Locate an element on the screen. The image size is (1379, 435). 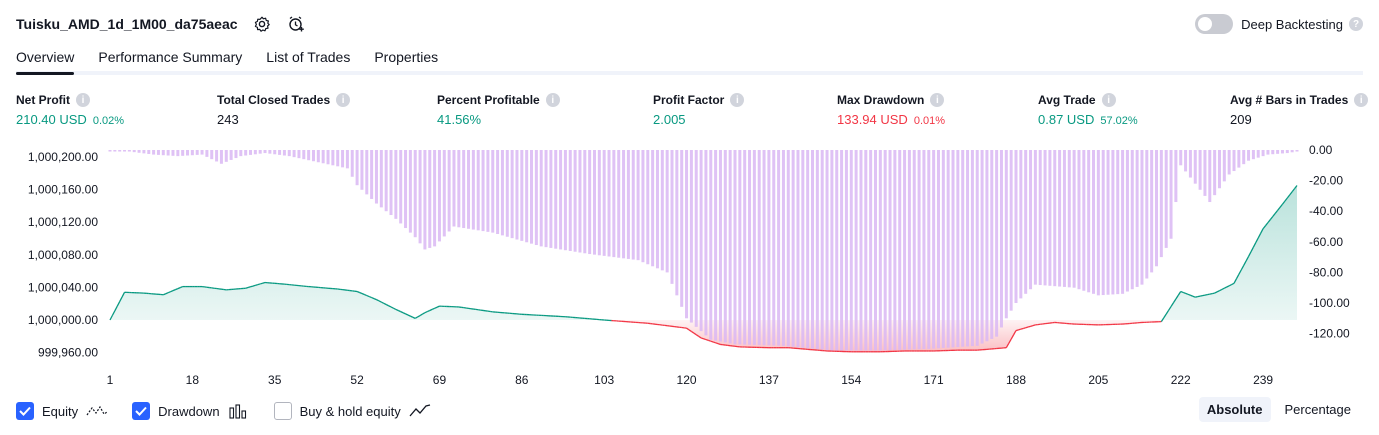
checkbox-checked-icon is located at coordinates (25, 411).